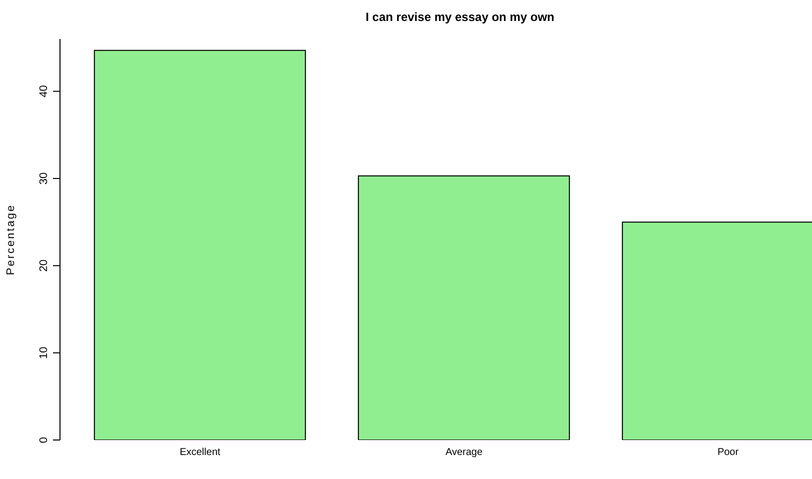 This screenshot has height=479, width=812. I want to click on chart-title: I can revise my essay on my own, so click(460, 17).